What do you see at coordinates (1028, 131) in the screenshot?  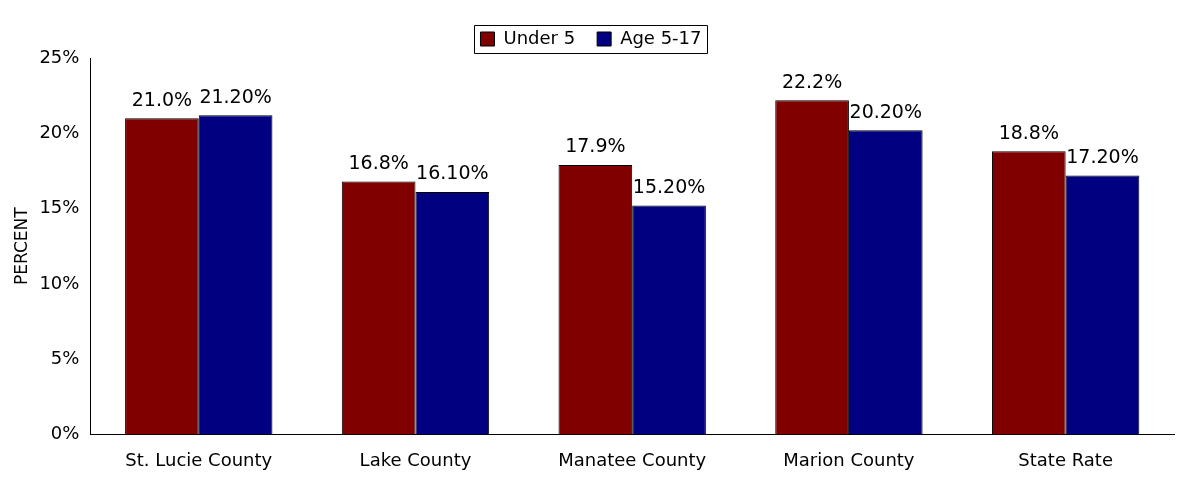 I see `data-label: 18.8%` at bounding box center [1028, 131].